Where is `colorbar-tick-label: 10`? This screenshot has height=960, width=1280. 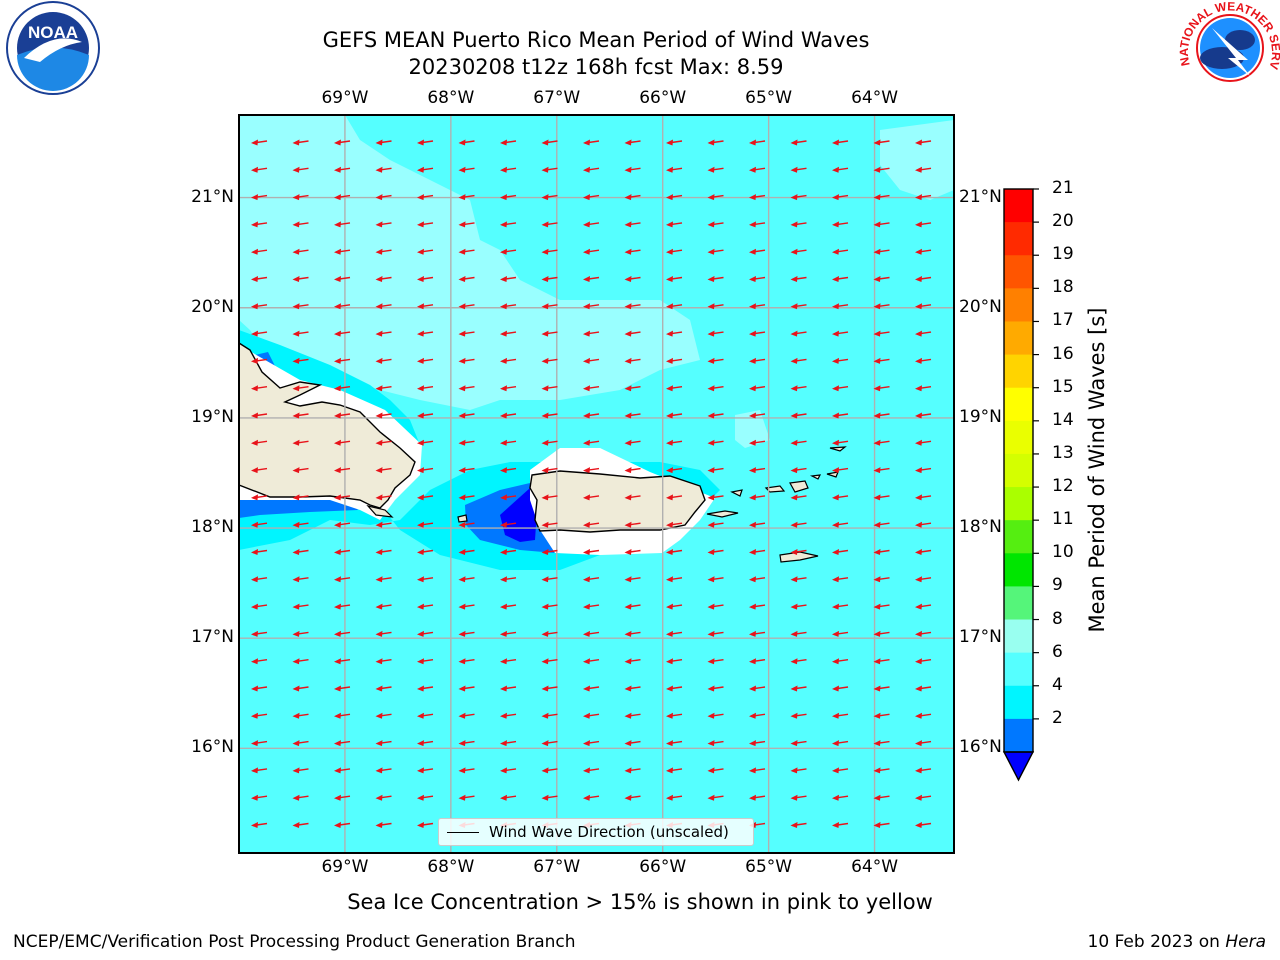 colorbar-tick-label: 10 is located at coordinates (1063, 552).